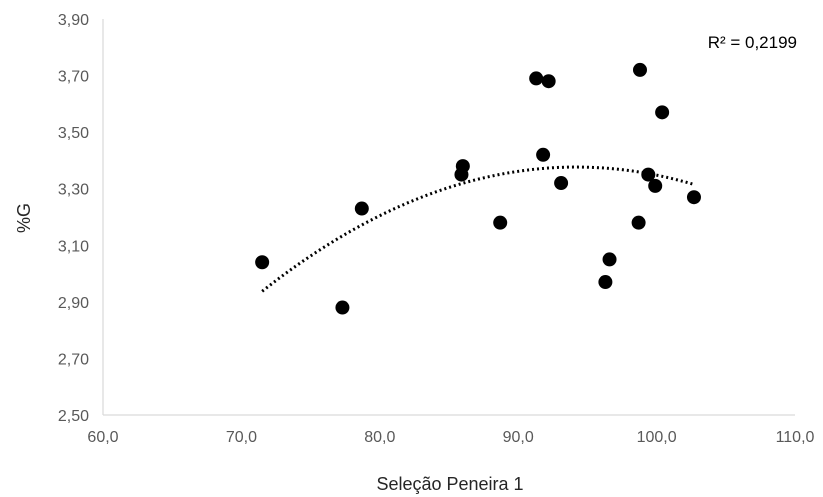  I want to click on x-axis-title: Seleção Peneira 1, so click(449, 484).